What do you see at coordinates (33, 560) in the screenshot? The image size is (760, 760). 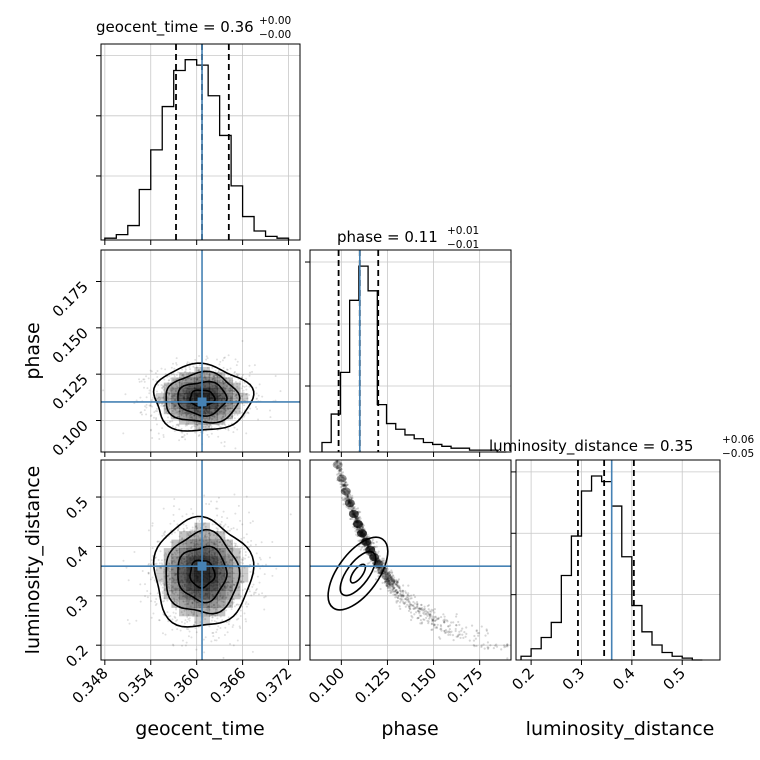 I see `ylabel-luminosity-distance: luminosity_distance` at bounding box center [33, 560].